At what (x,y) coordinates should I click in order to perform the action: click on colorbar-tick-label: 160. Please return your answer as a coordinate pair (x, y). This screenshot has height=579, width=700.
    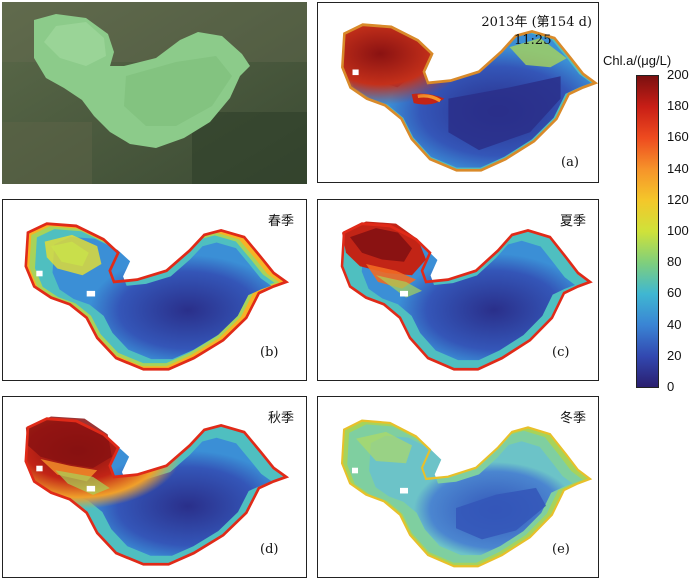
    Looking at the image, I should click on (678, 137).